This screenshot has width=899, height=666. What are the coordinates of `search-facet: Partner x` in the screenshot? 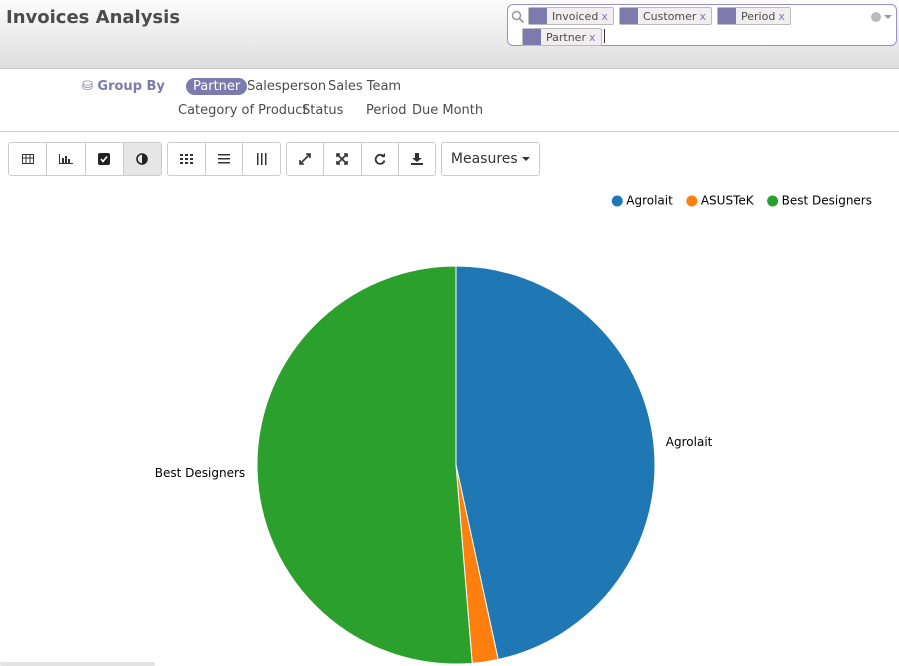 It's located at (562, 37).